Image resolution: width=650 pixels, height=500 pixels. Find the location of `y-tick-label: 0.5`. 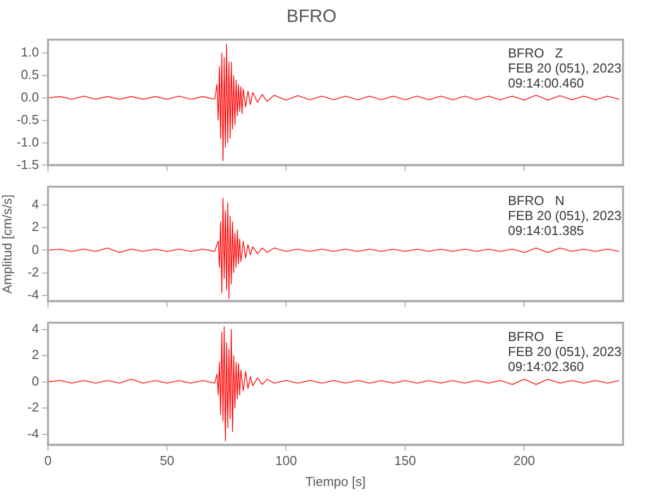

y-tick-label: 0.5 is located at coordinates (29, 74).